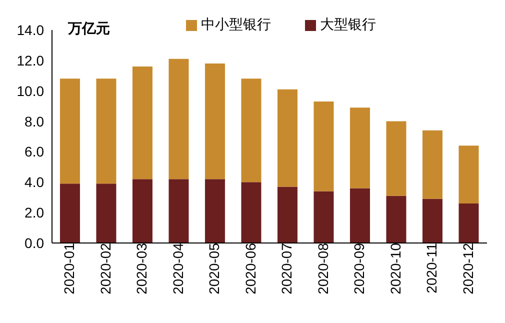 The height and width of the screenshot is (323, 505). I want to click on x-tick-label: 2020-01, so click(69, 268).